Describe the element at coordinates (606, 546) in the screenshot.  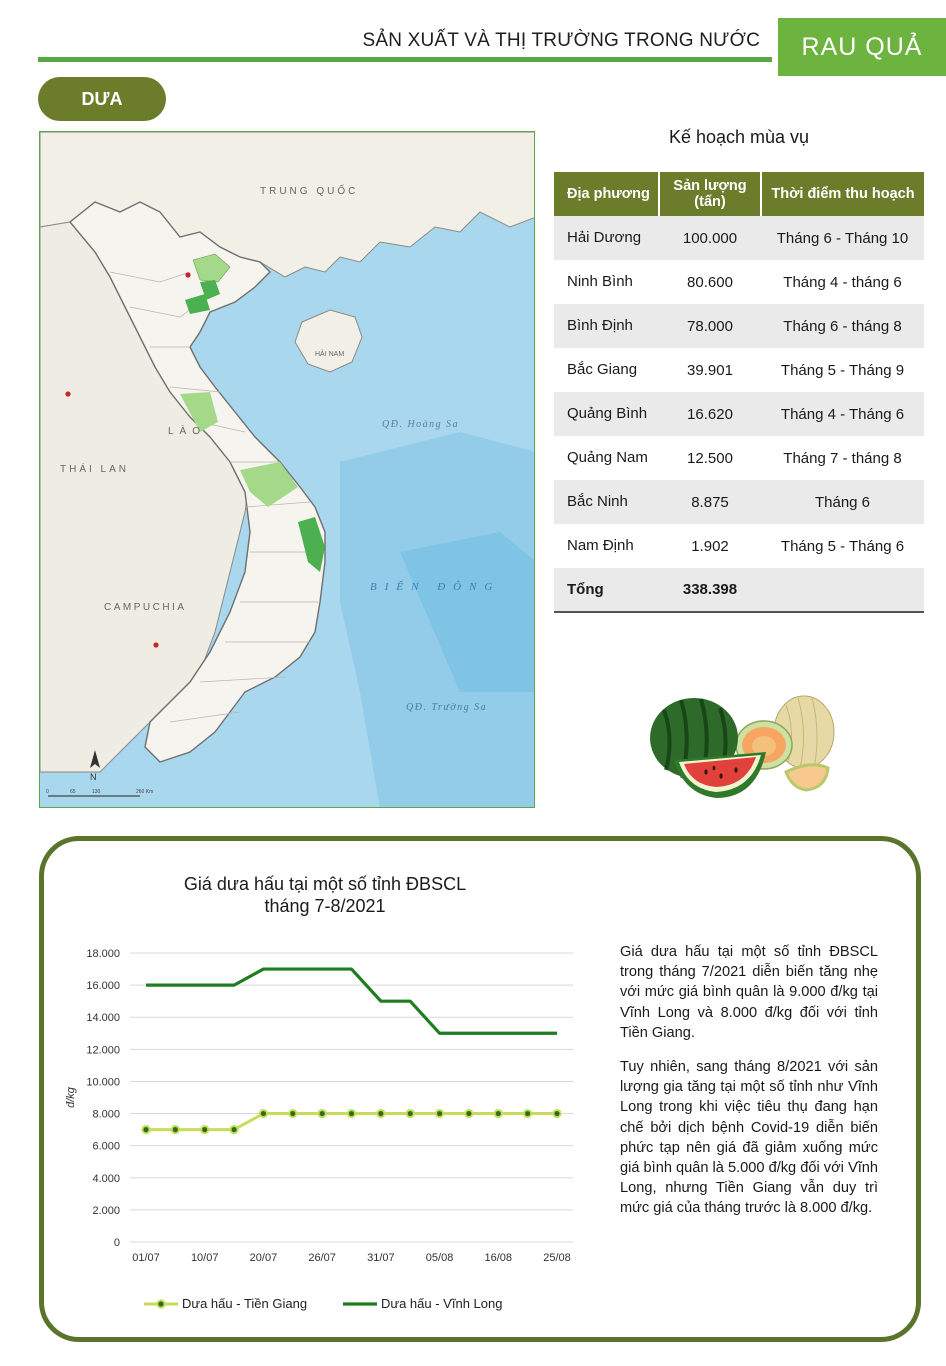
I see `table-cell-location: Nam Định` at that location.